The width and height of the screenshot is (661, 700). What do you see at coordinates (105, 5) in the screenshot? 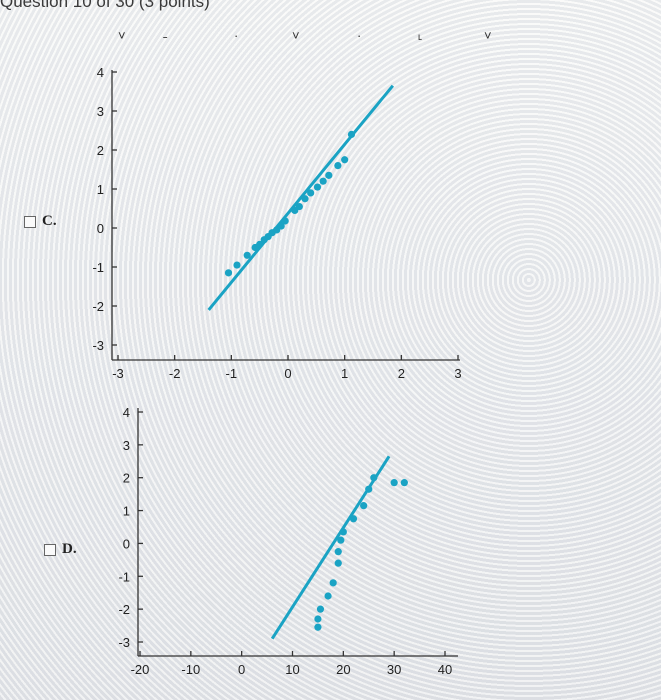
I see `question-header: Question 10 of 30 (3 points)` at bounding box center [105, 5].